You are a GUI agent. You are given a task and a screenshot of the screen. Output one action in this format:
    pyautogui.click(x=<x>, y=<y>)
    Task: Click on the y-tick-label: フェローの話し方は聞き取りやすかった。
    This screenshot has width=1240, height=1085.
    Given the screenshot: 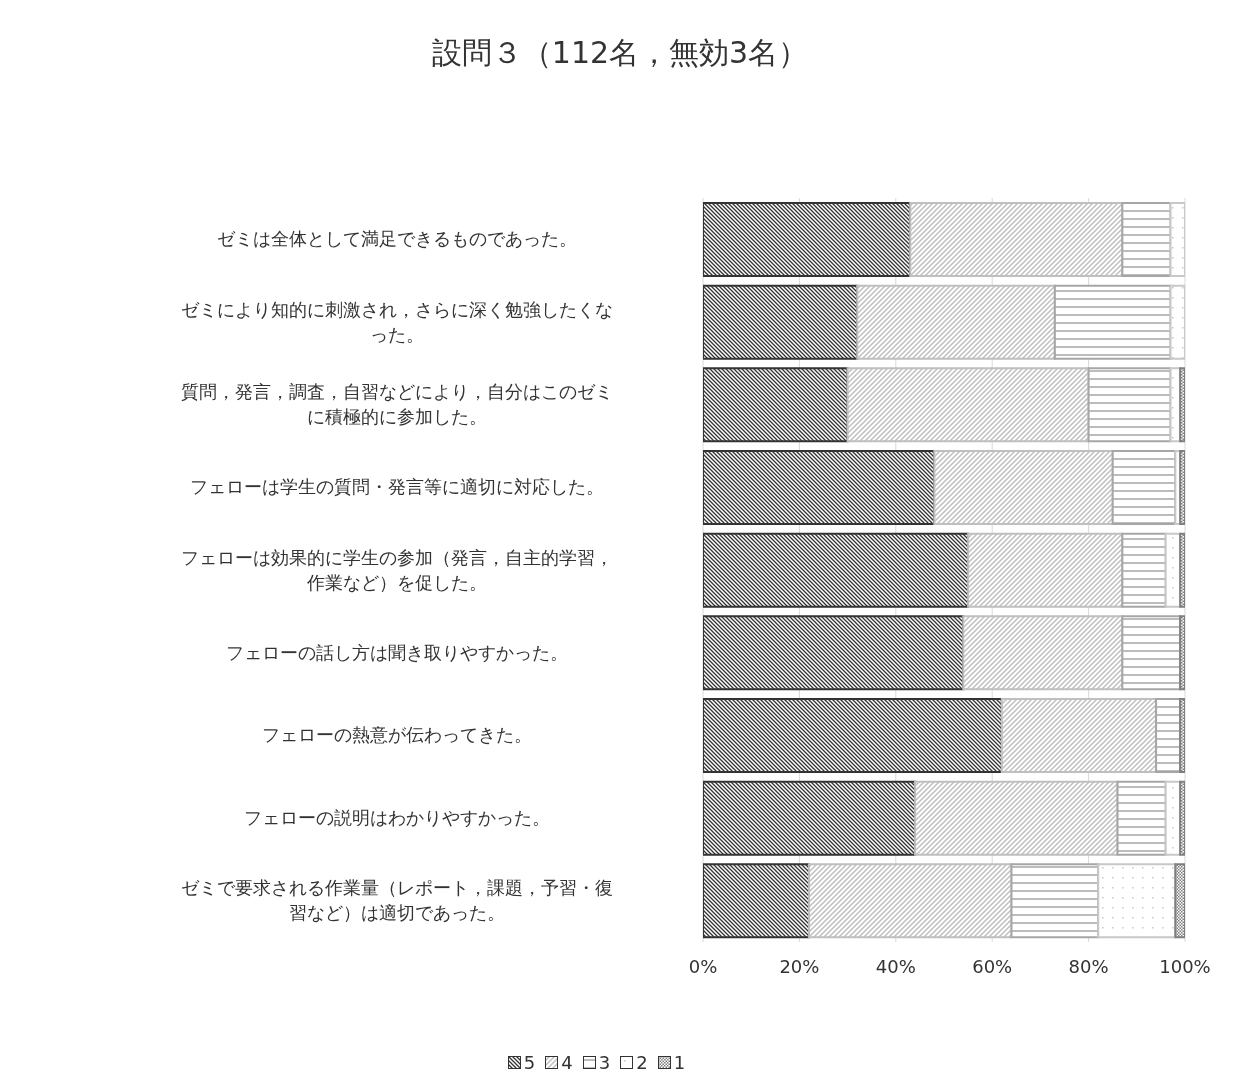 What is the action you would take?
    pyautogui.click(x=397, y=652)
    